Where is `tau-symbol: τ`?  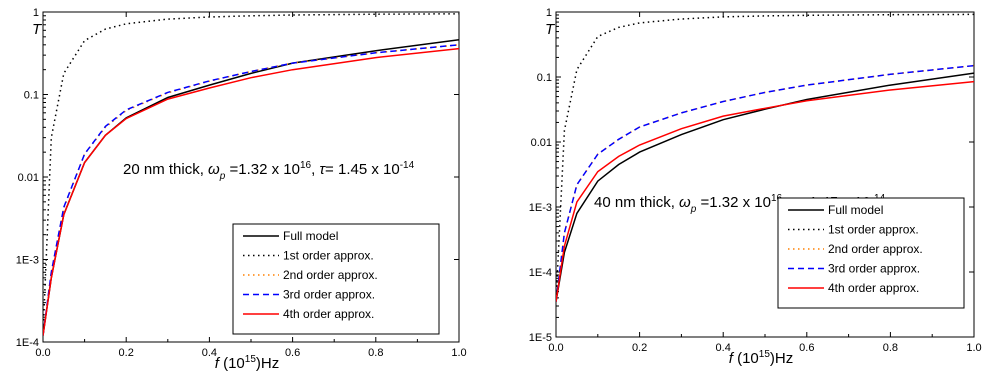 tau-symbol: τ is located at coordinates (322, 169).